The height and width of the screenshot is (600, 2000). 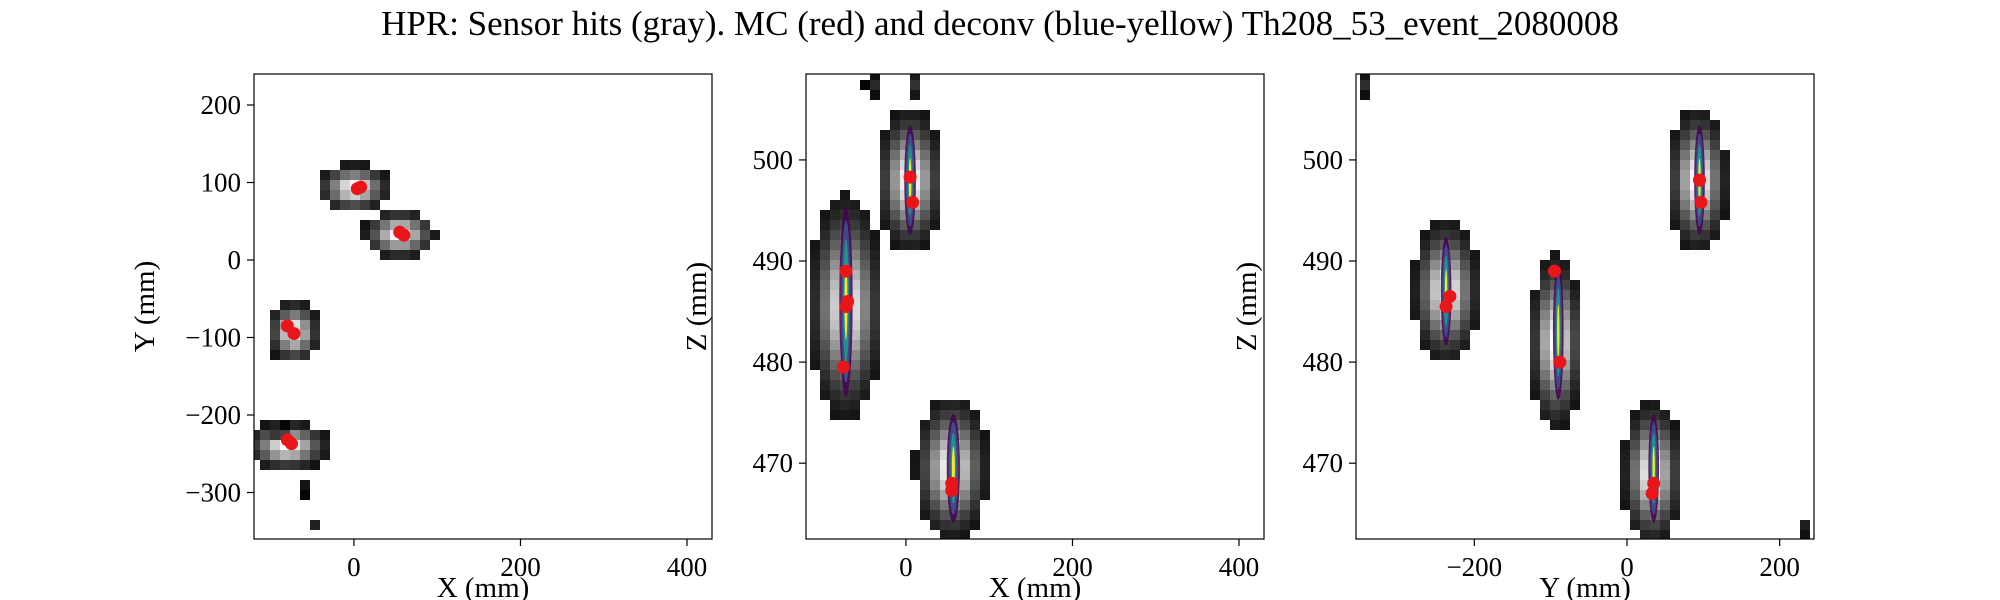 What do you see at coordinates (347, 345) in the screenshot?
I see `sensor-hits` at bounding box center [347, 345].